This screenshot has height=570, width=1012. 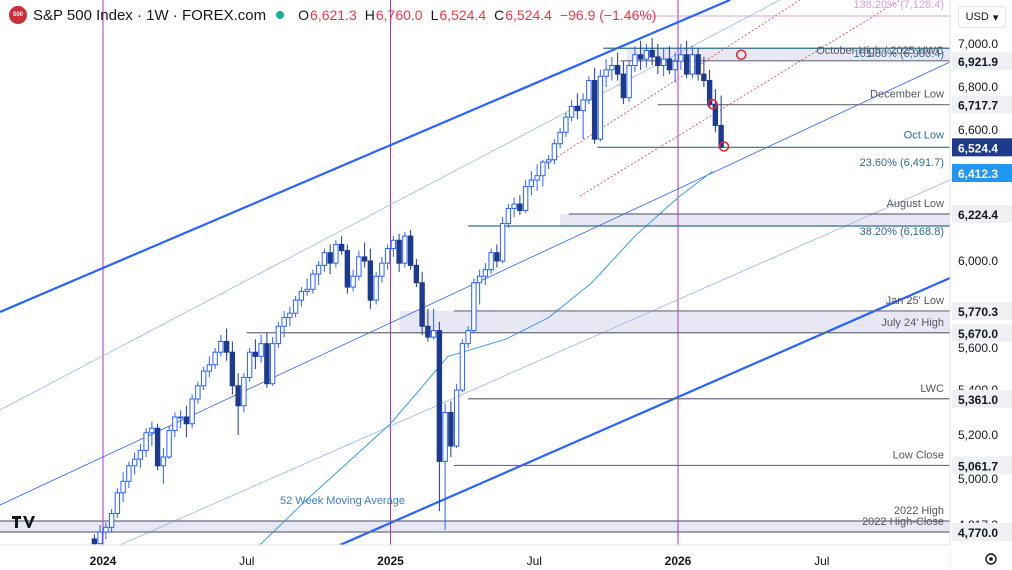 I want to click on level-label: August Low, so click(x=916, y=204).